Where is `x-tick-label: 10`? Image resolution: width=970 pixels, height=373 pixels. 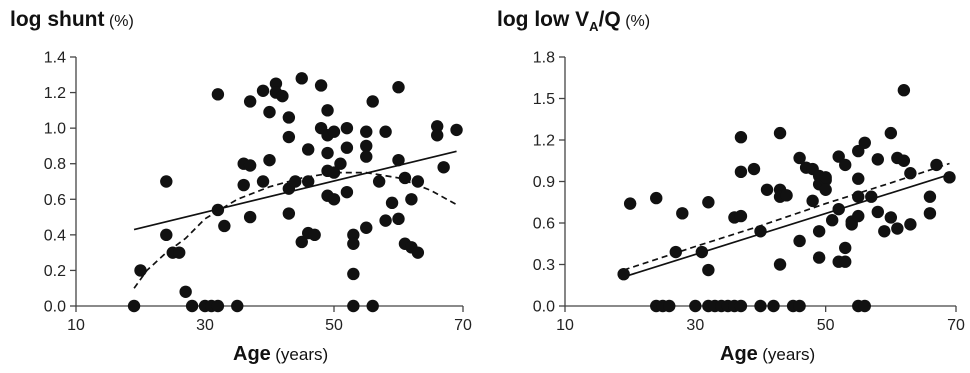 x-tick-label: 10 is located at coordinates (76, 325).